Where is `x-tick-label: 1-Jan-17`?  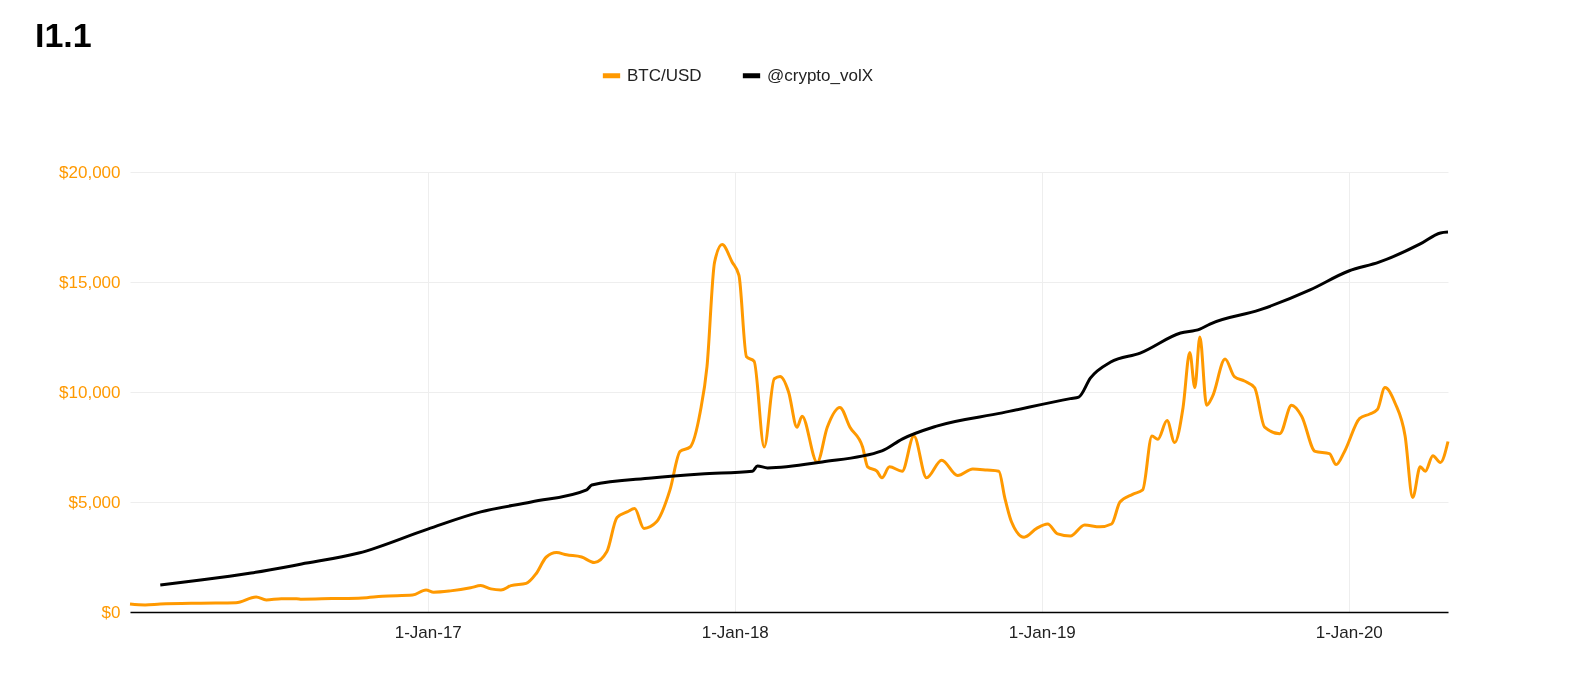 x-tick-label: 1-Jan-17 is located at coordinates (428, 632).